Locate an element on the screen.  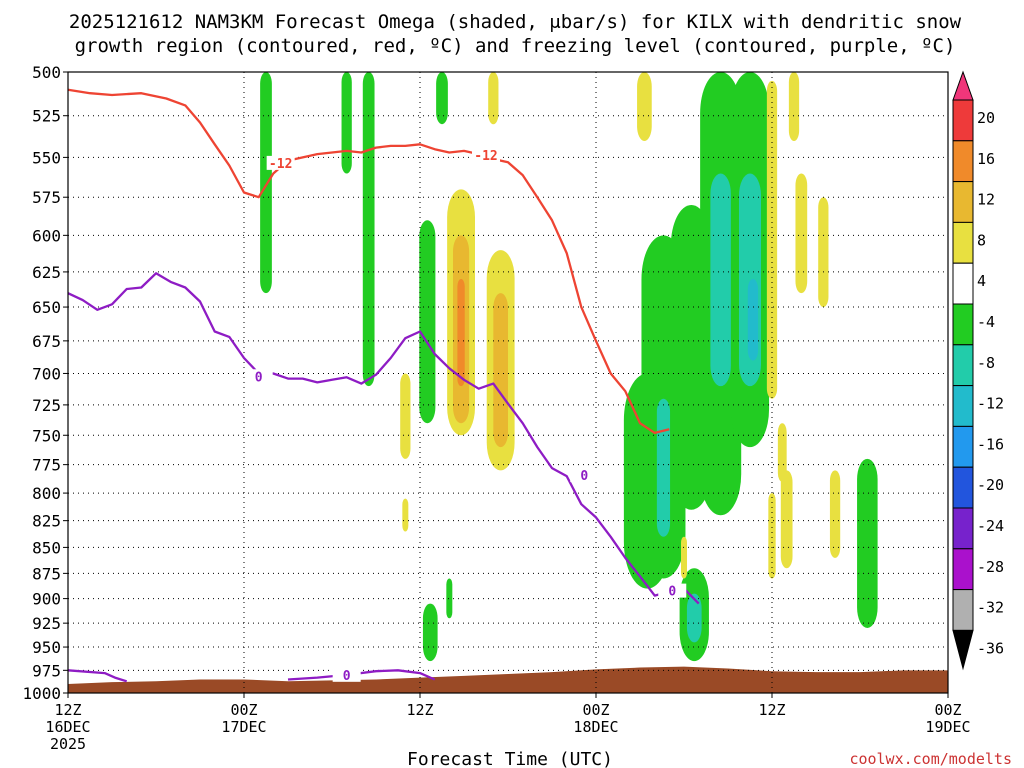
y-tick-label-725: 725 is located at coordinates (46, 405).